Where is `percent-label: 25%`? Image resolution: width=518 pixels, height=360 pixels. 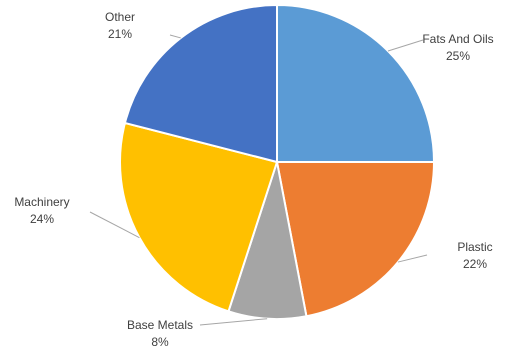
percent-label: 25% is located at coordinates (458, 56).